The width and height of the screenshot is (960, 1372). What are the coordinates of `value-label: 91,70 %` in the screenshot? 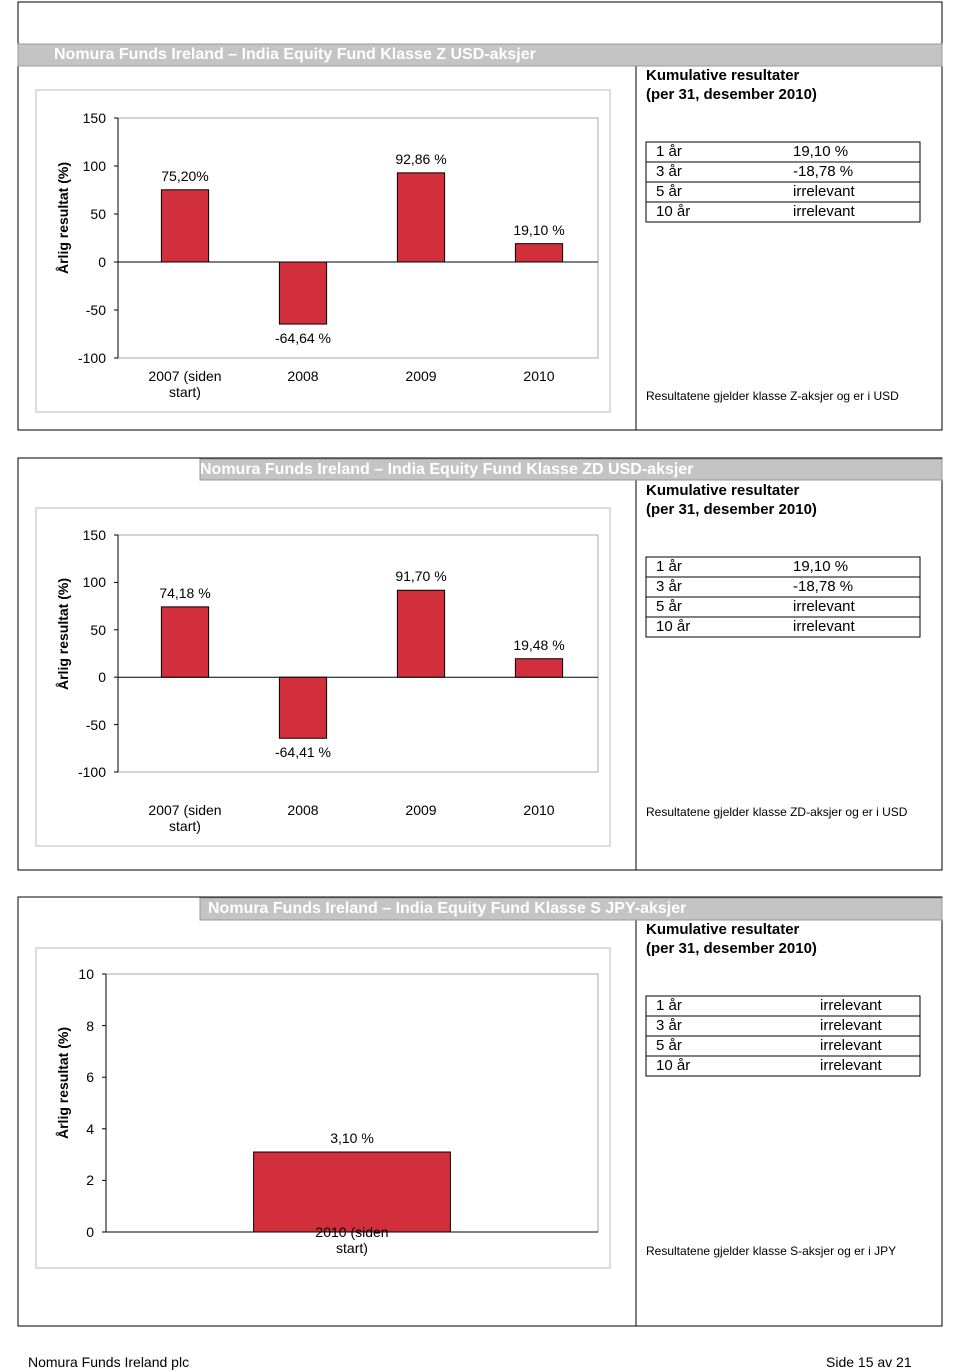 It's located at (421, 576).